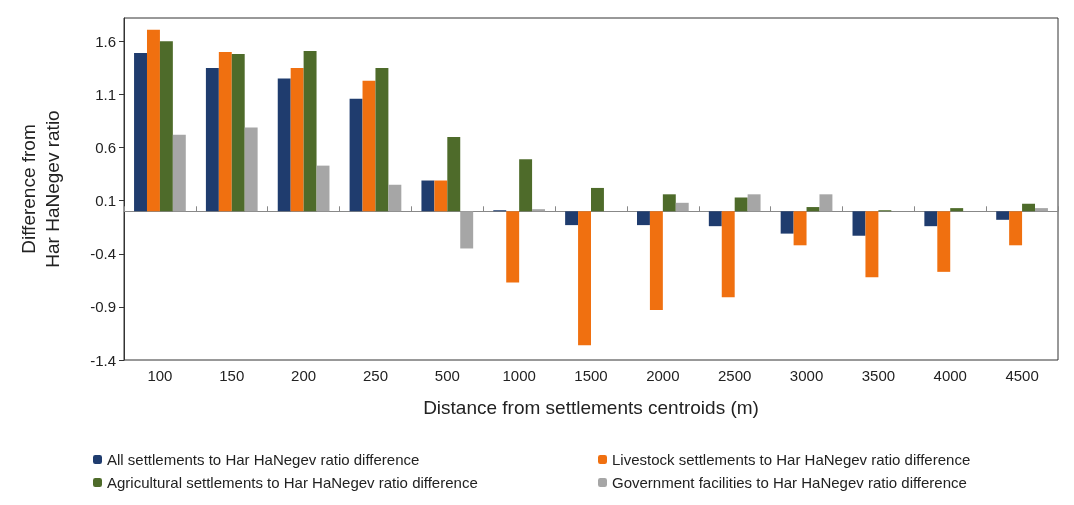  What do you see at coordinates (105, 41) in the screenshot?
I see `y-tick-label: 1.6` at bounding box center [105, 41].